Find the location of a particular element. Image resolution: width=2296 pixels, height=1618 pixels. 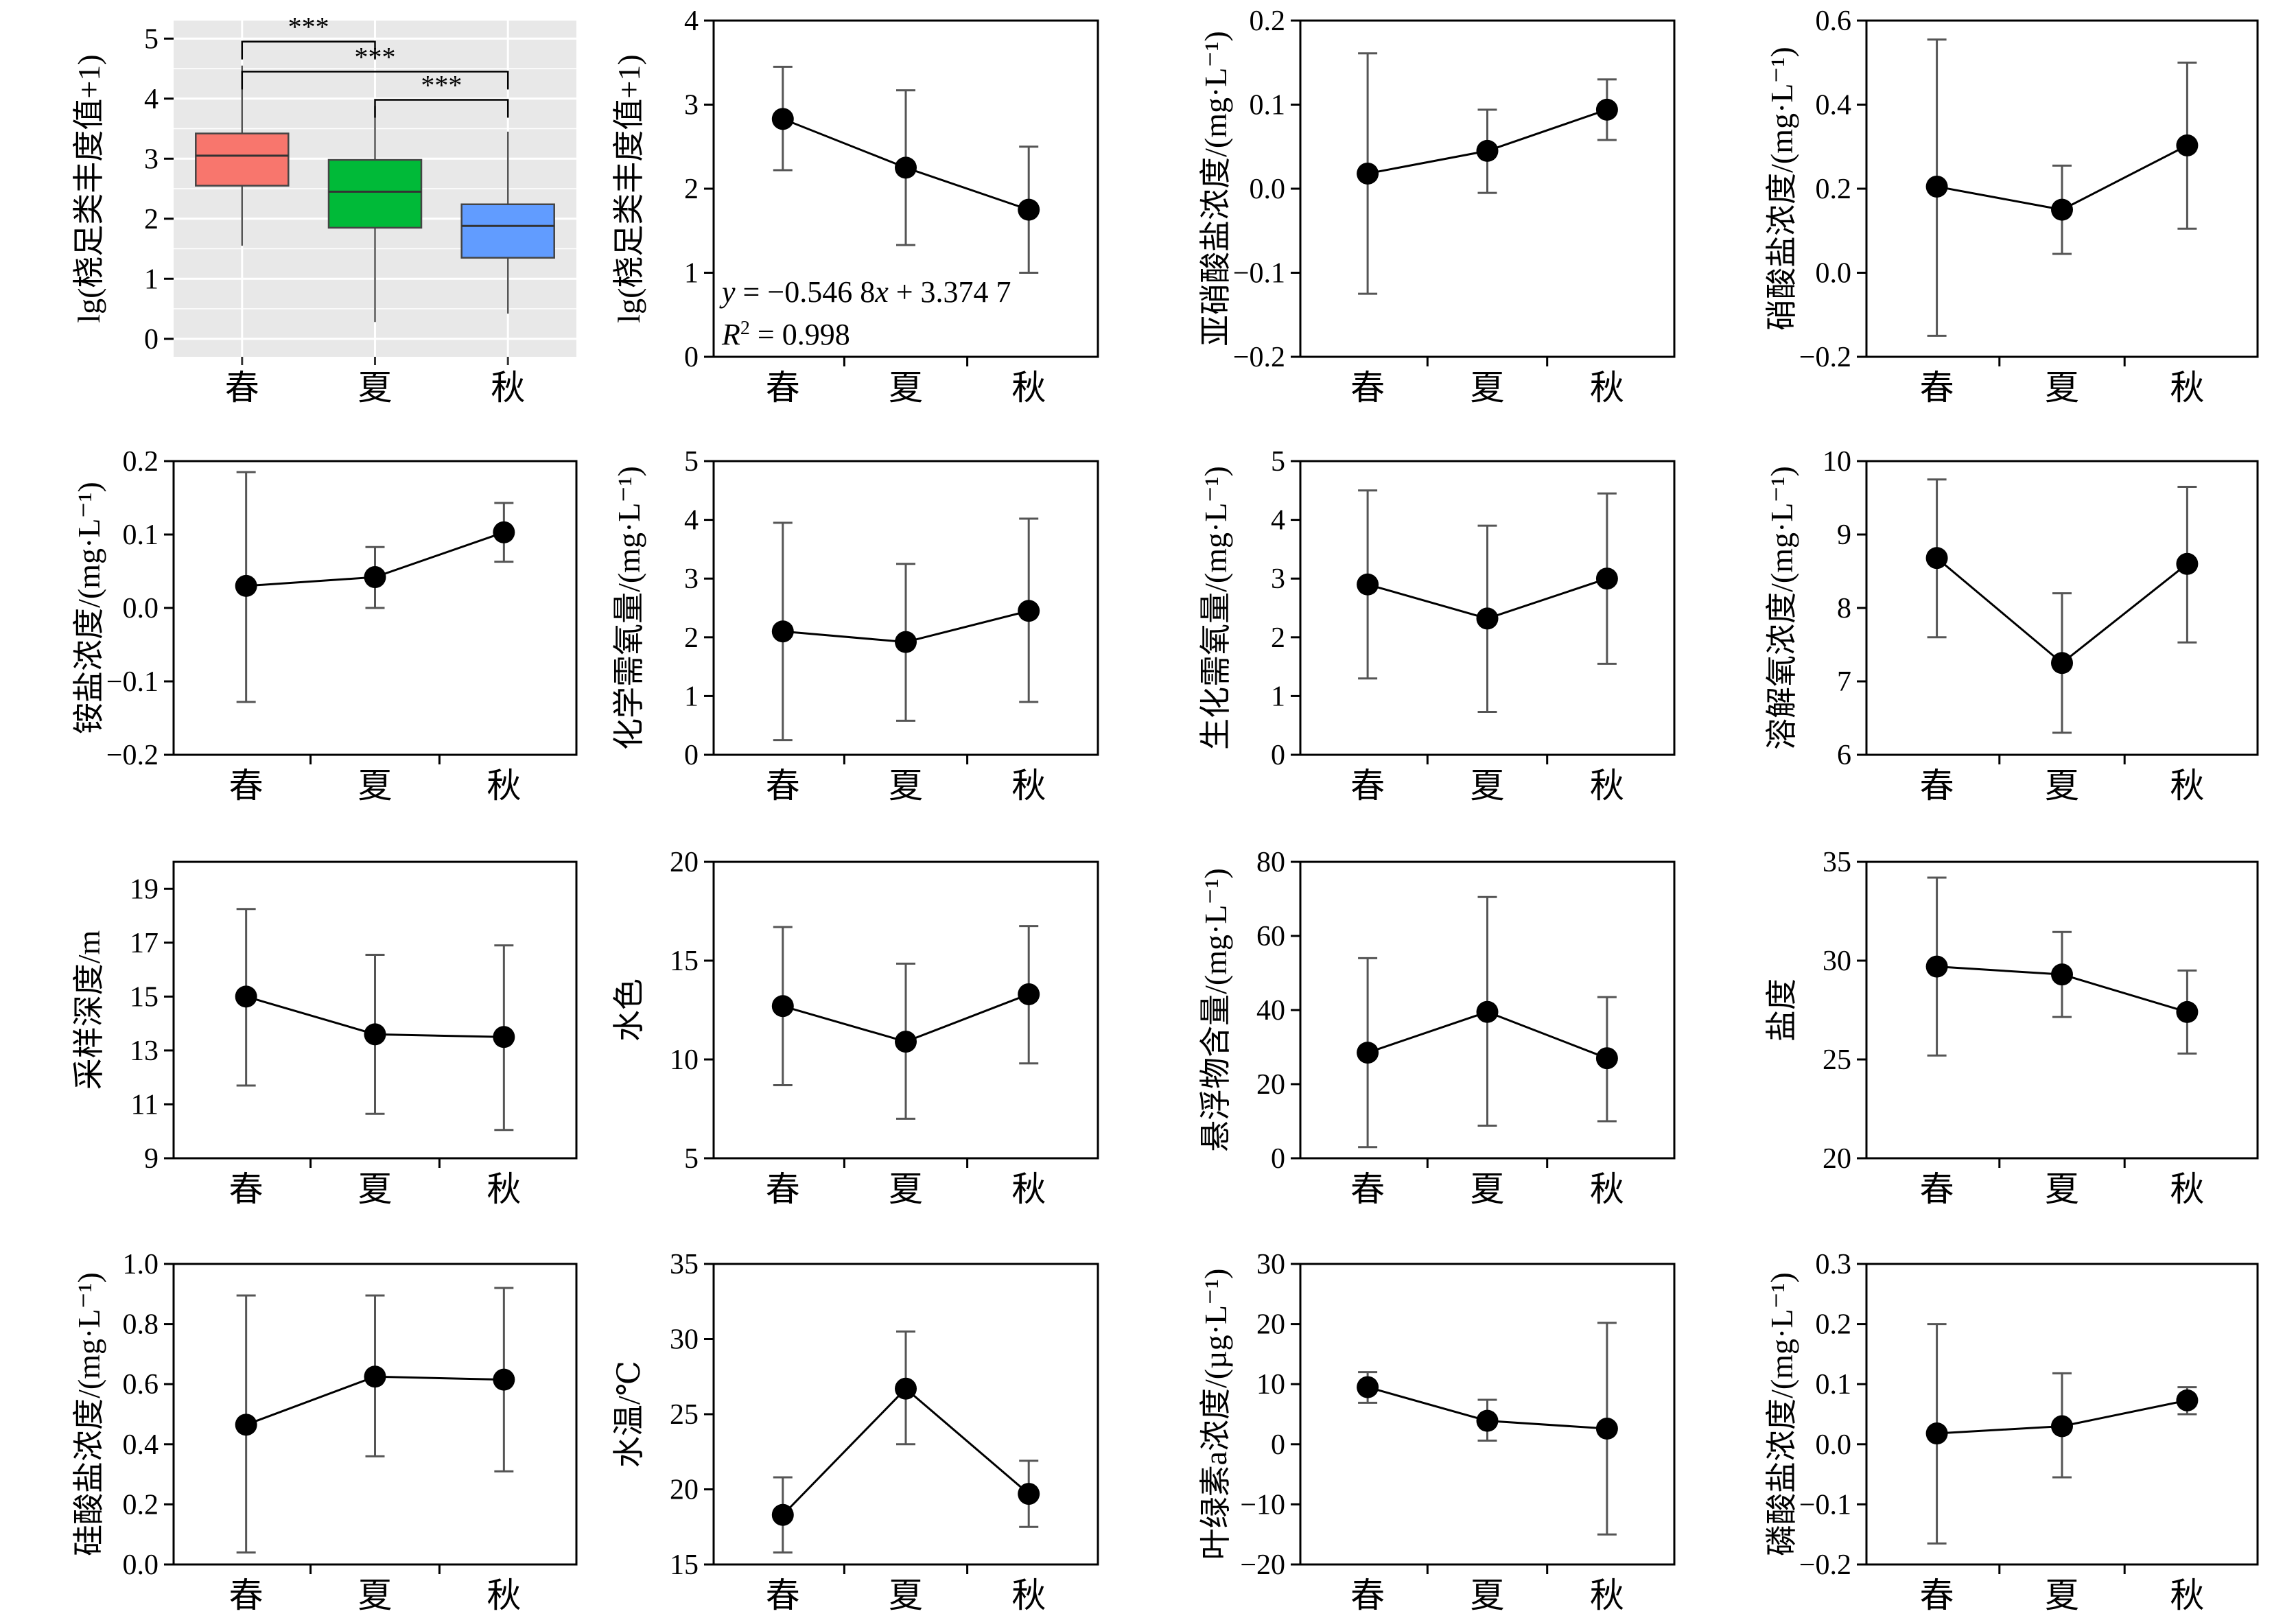

y-axis-label: 叶绿素a浓度/(µg·L⁻¹) is located at coordinates (1215, 1414).